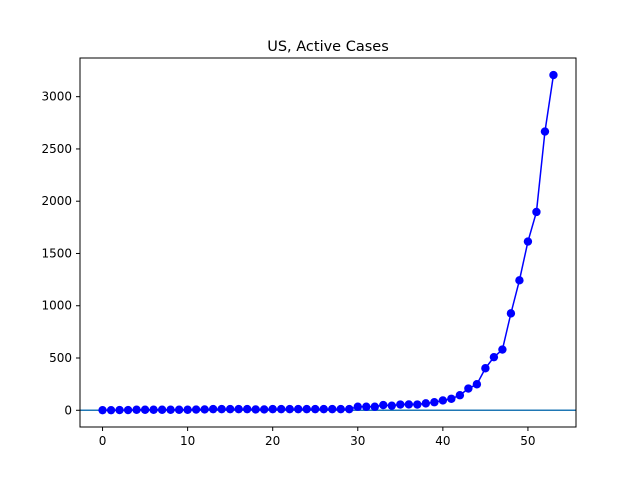 The image size is (640, 480). Describe the element at coordinates (56, 97) in the screenshot. I see `y-tick-label: 3000` at that location.